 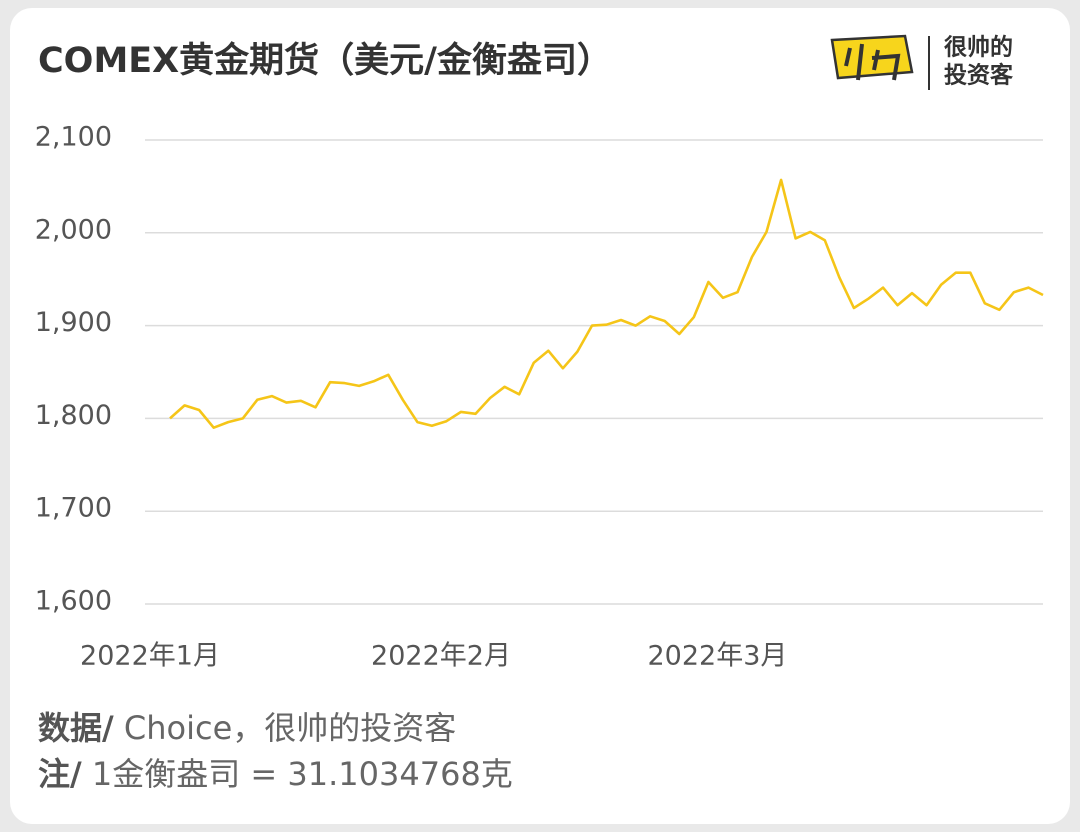 I want to click on logo-glyph, so click(x=872, y=62).